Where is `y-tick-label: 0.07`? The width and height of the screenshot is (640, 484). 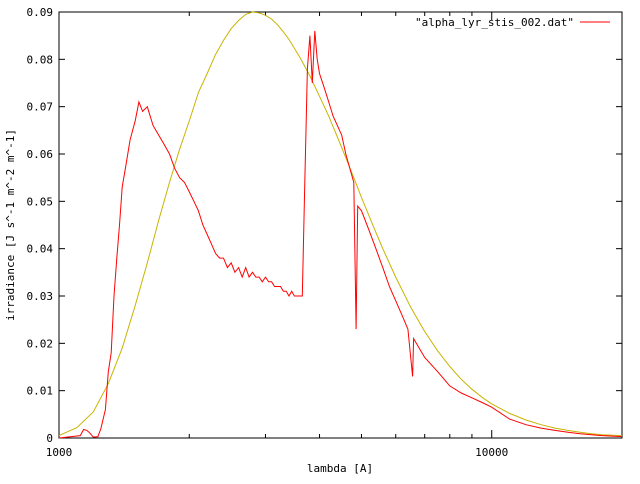 y-tick-label: 0.07 is located at coordinates (40, 107).